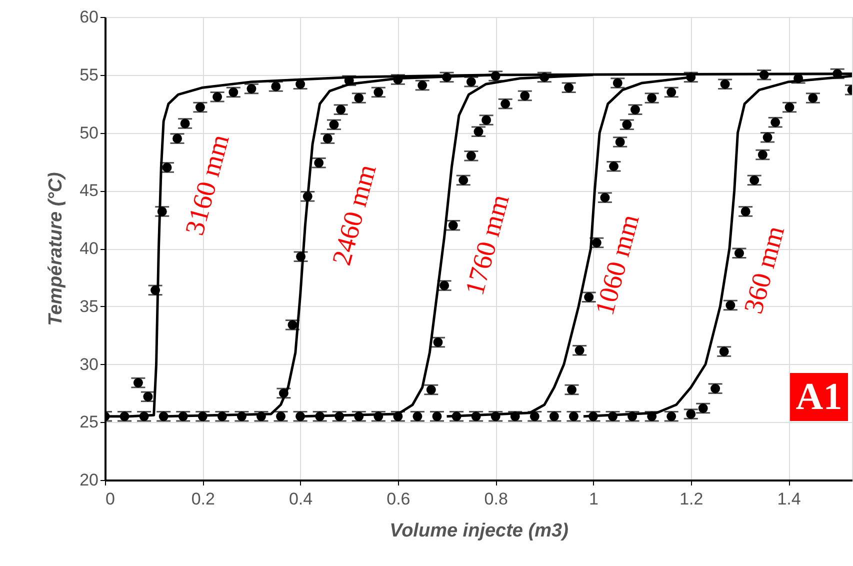  What do you see at coordinates (89, 132) in the screenshot?
I see `y-tick-label: 50` at bounding box center [89, 132].